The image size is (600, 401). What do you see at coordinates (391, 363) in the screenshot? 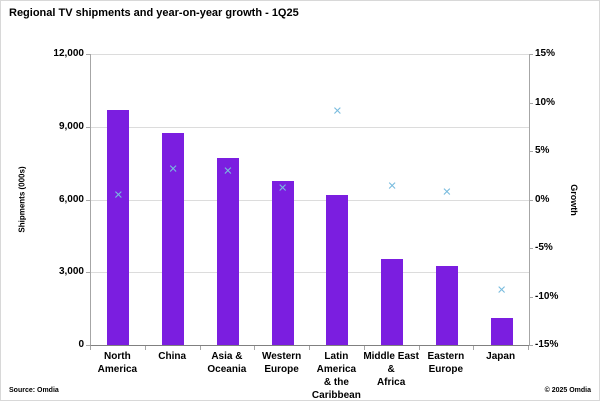
I see `x-axis-category-label-line: Middle East &` at bounding box center [391, 363].